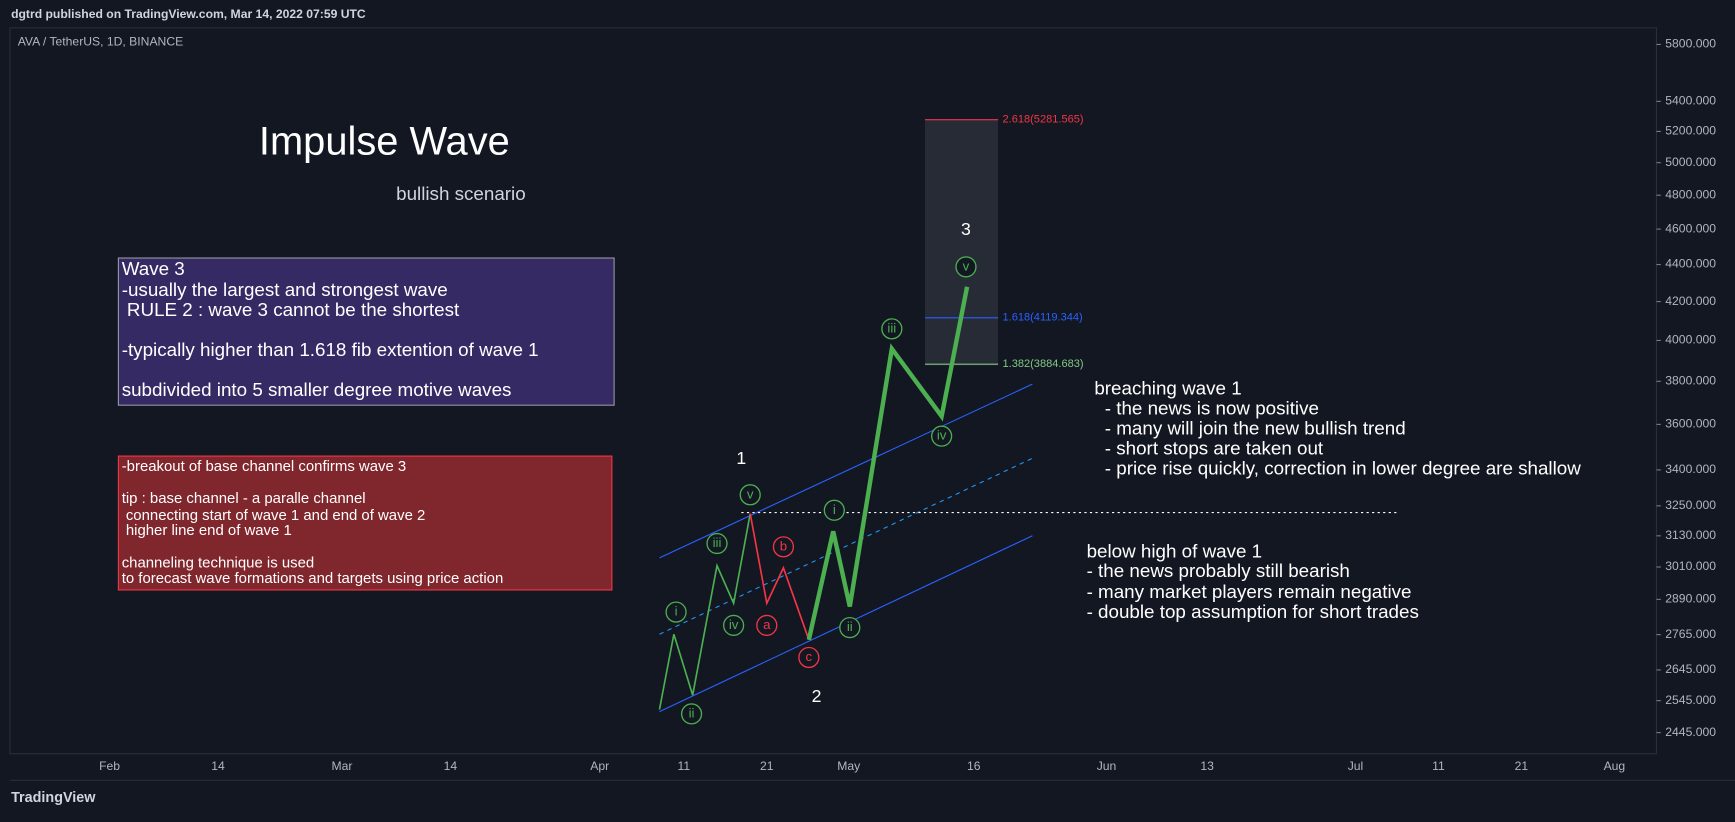 The height and width of the screenshot is (822, 1735). Describe the element at coordinates (1207, 766) in the screenshot. I see `x-tick-label: 13` at that location.